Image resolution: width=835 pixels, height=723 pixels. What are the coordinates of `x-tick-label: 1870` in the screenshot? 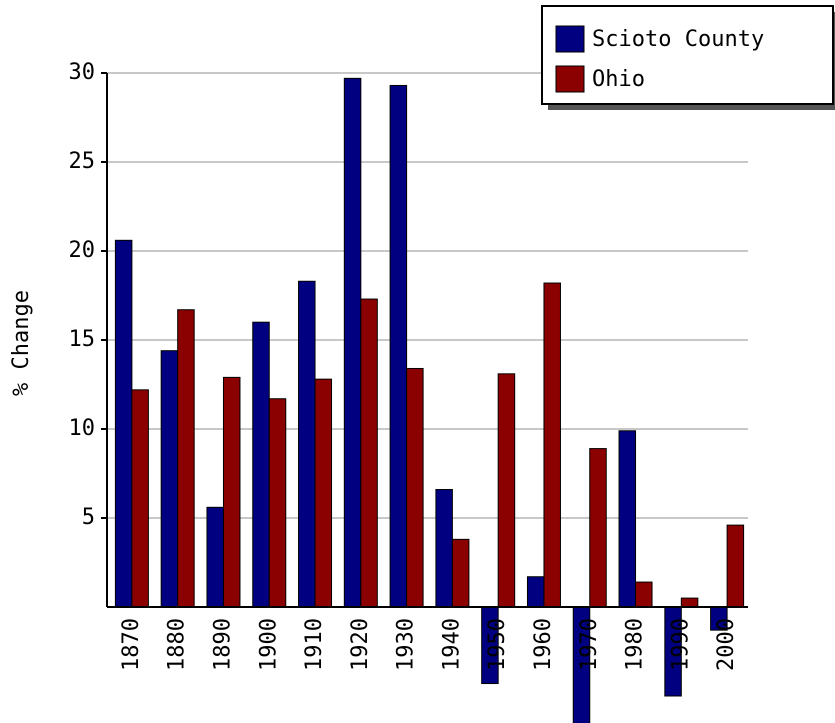 It's located at (131, 644).